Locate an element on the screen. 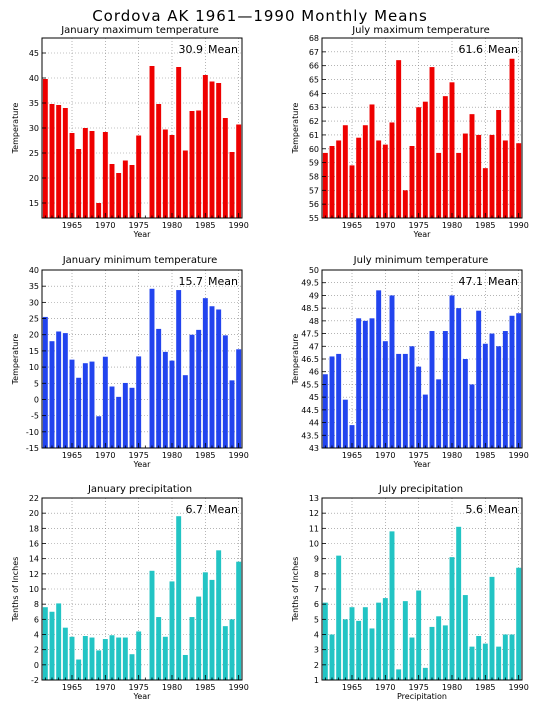 This screenshot has height=711, width=540. bar-1972 is located at coordinates (399, 400).